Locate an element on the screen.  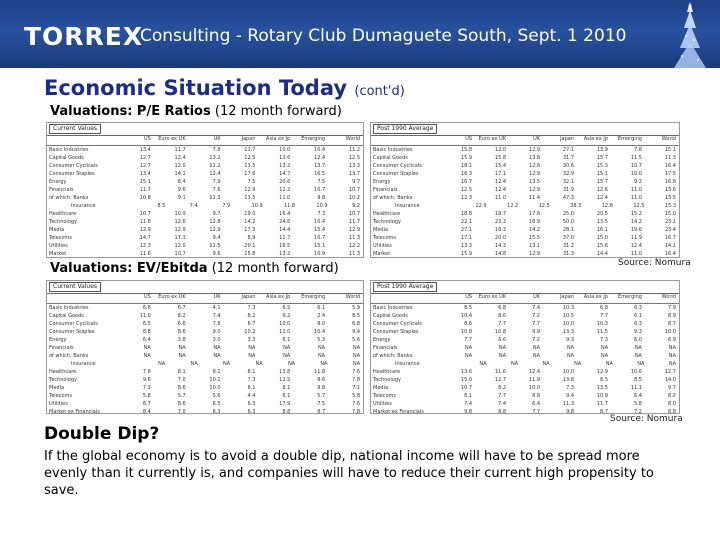
table-row: Market 11.6 10.7 9.6 15.8 13.2 10.9 11.3 is located at coordinates (205, 254).